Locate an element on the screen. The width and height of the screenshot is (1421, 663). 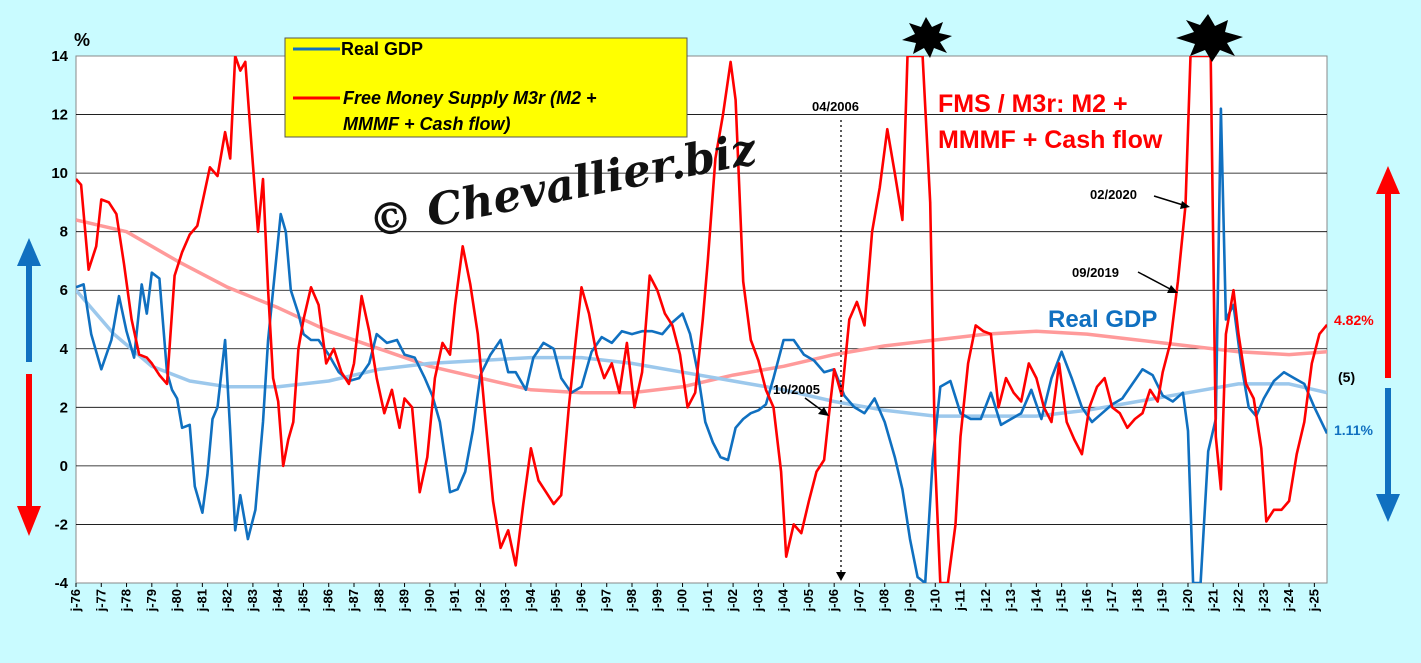
x-tick-label: j-19 is located at coordinates (1162, 600).